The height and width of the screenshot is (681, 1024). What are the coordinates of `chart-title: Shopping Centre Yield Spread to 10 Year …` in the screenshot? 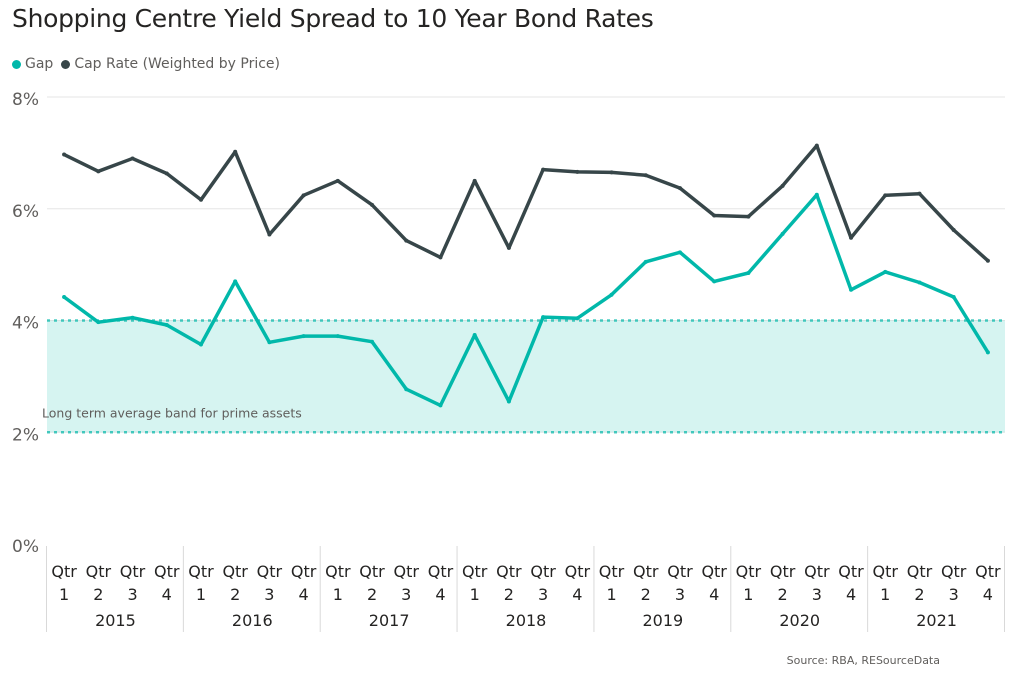 It's located at (333, 18).